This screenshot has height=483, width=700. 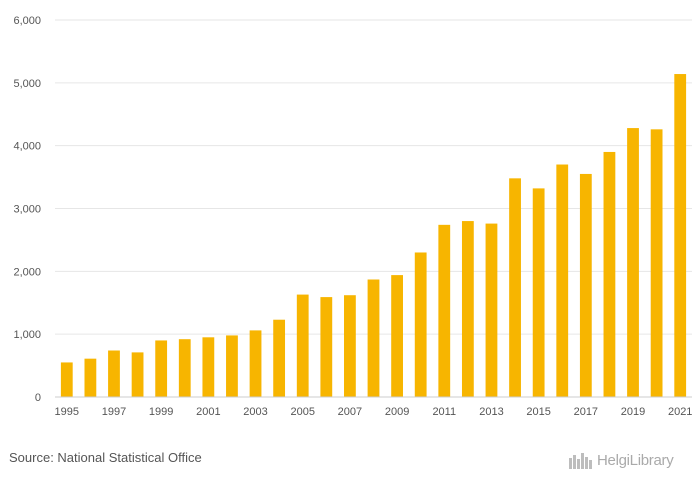 What do you see at coordinates (208, 412) in the screenshot?
I see `x-tick-label: 2001` at bounding box center [208, 412].